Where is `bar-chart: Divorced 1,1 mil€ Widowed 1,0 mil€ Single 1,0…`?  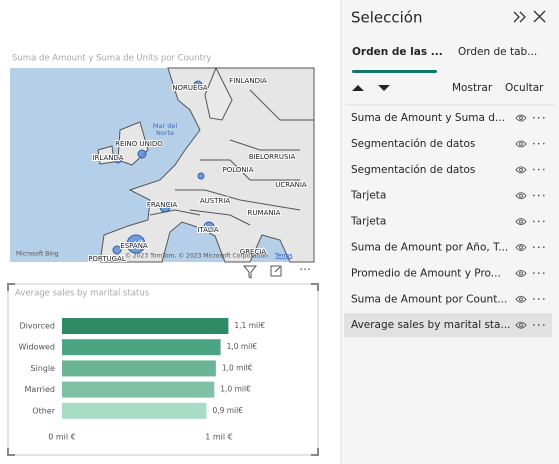 bar-chart: Divorced 1,1 mil€ Widowed 1,0 mil€ Single 1,0… is located at coordinates (142, 380).